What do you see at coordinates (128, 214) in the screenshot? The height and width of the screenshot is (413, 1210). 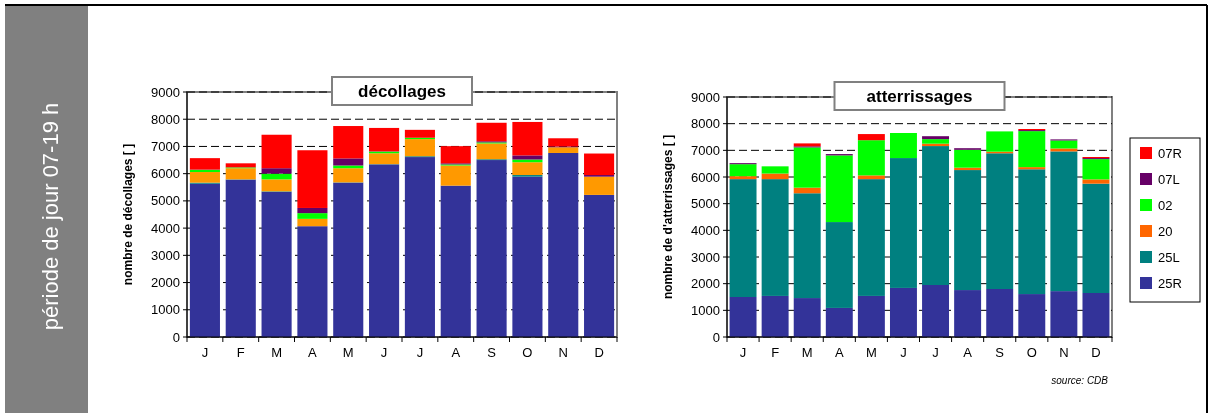 I see `y-axis-title: nombre de décollages [ ]` at bounding box center [128, 214].